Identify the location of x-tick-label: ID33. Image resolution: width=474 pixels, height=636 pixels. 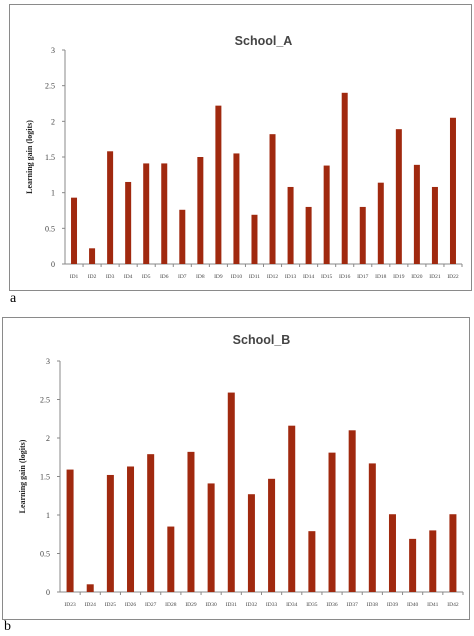
(272, 605).